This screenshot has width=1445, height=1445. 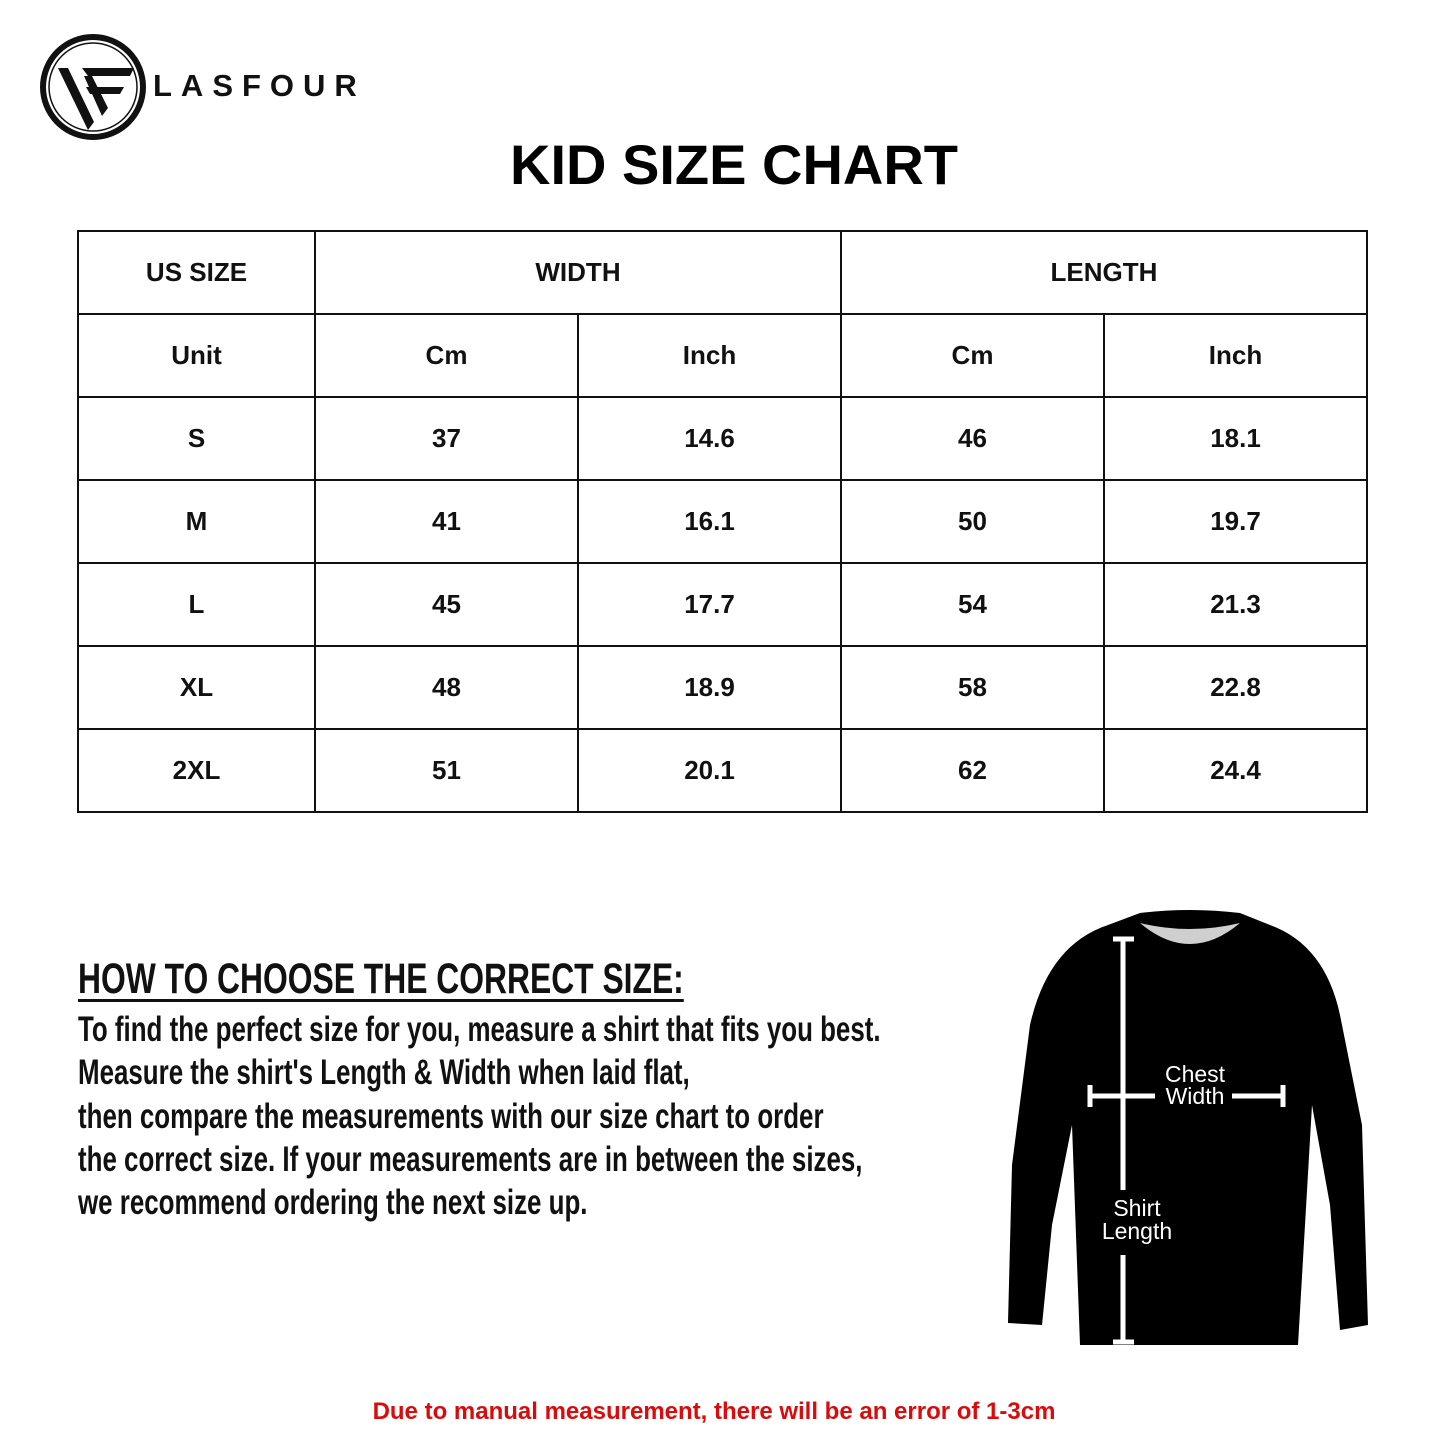 I want to click on header-cell: WIDTH, so click(x=578, y=272).